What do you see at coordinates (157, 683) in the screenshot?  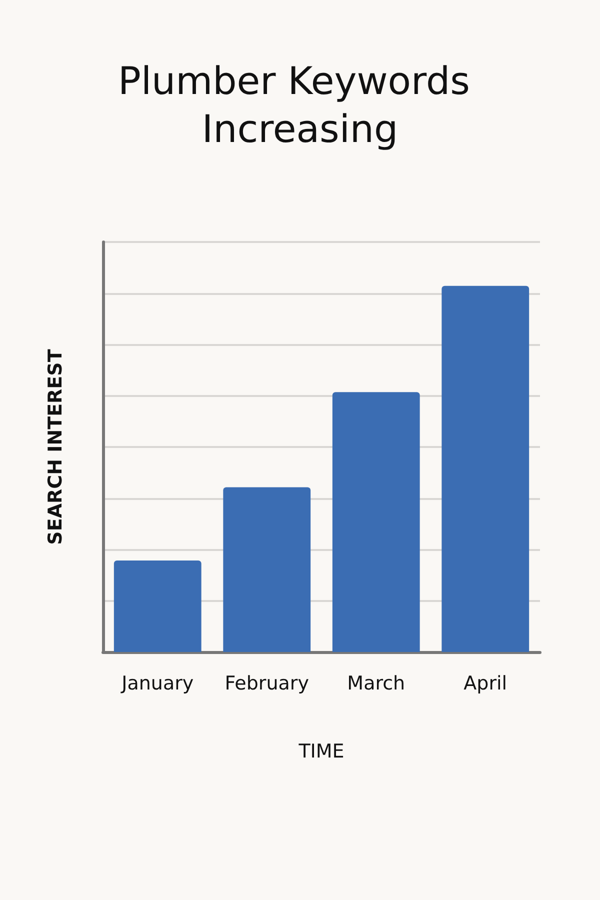 I see `x-tick-label: January` at bounding box center [157, 683].